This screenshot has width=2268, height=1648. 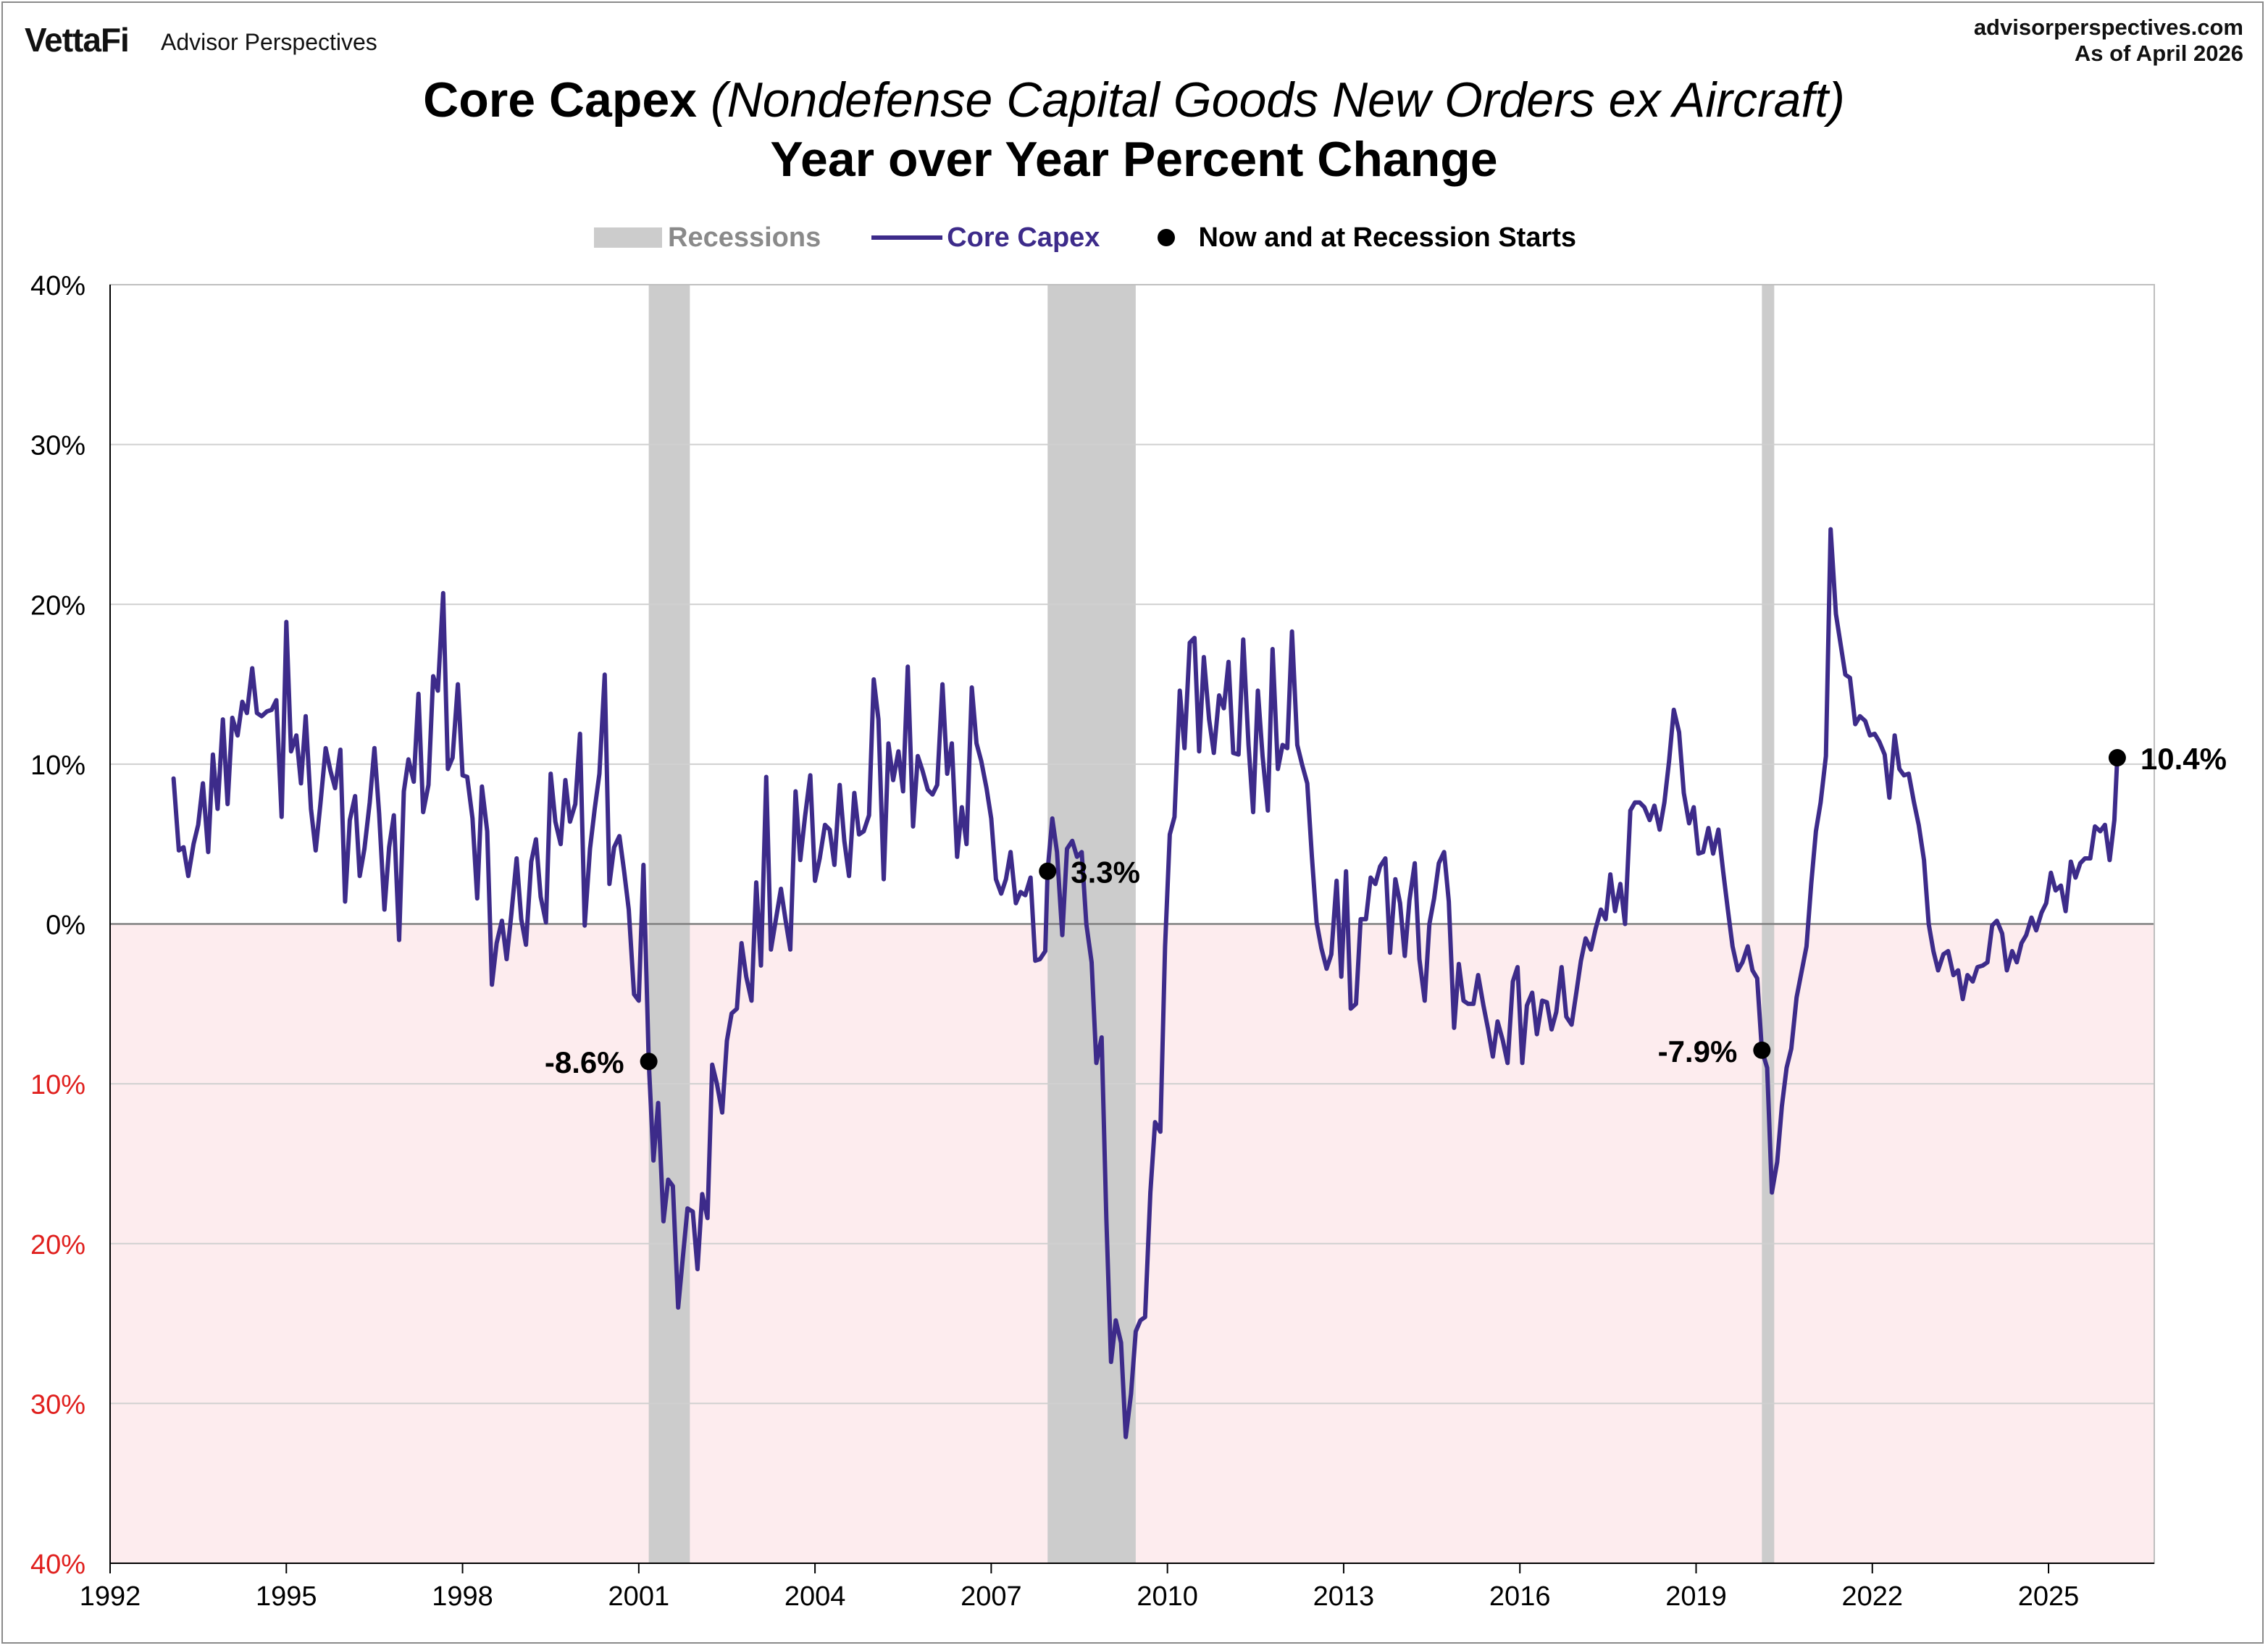 What do you see at coordinates (269, 42) in the screenshot?
I see `brand-subtitle: Advisor Perspectives` at bounding box center [269, 42].